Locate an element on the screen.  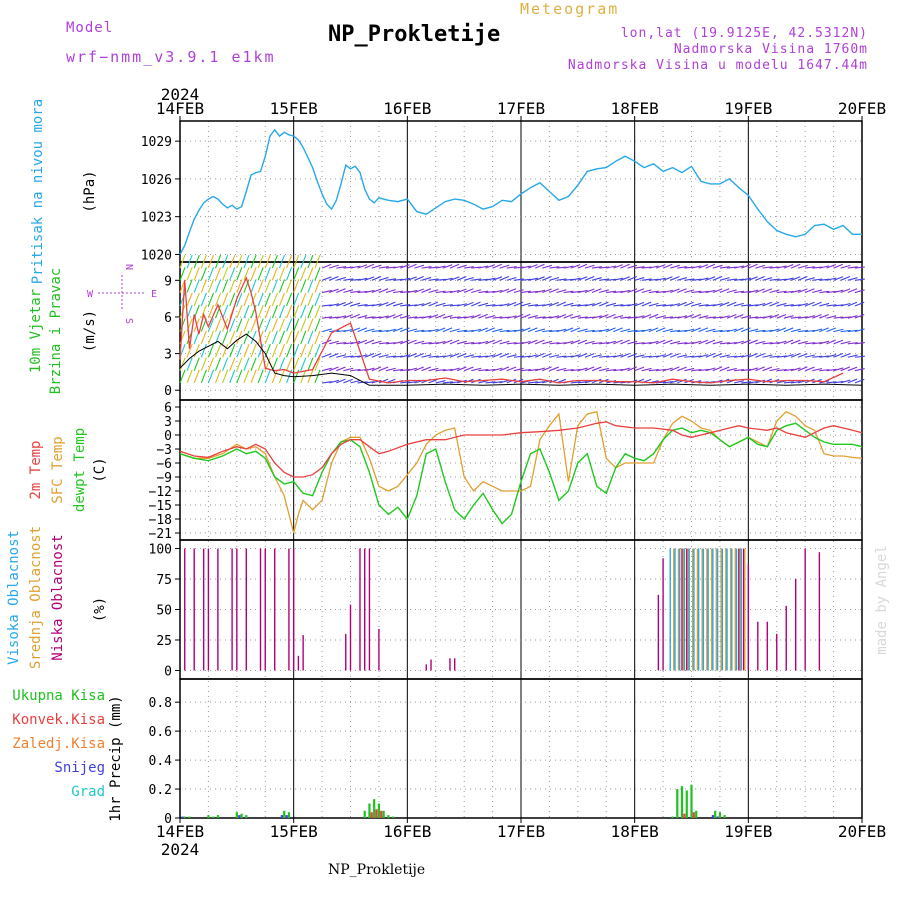
y-tick-label: 0.8 is located at coordinates (160, 703).